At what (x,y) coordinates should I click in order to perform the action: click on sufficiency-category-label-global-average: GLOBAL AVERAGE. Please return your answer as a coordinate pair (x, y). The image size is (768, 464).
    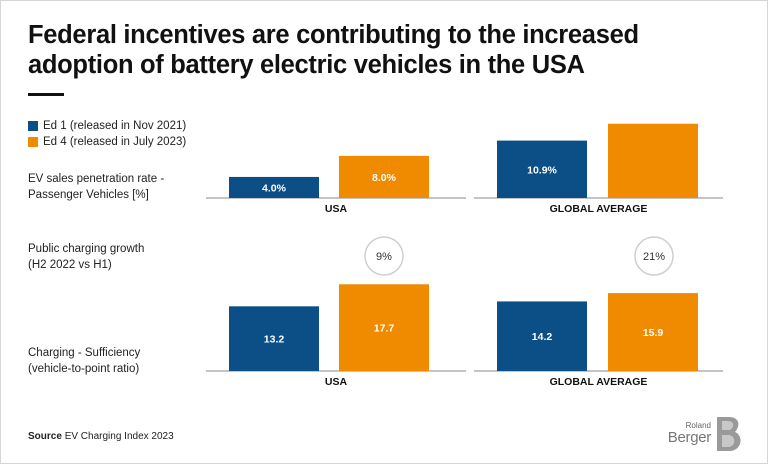
    Looking at the image, I should click on (599, 382).